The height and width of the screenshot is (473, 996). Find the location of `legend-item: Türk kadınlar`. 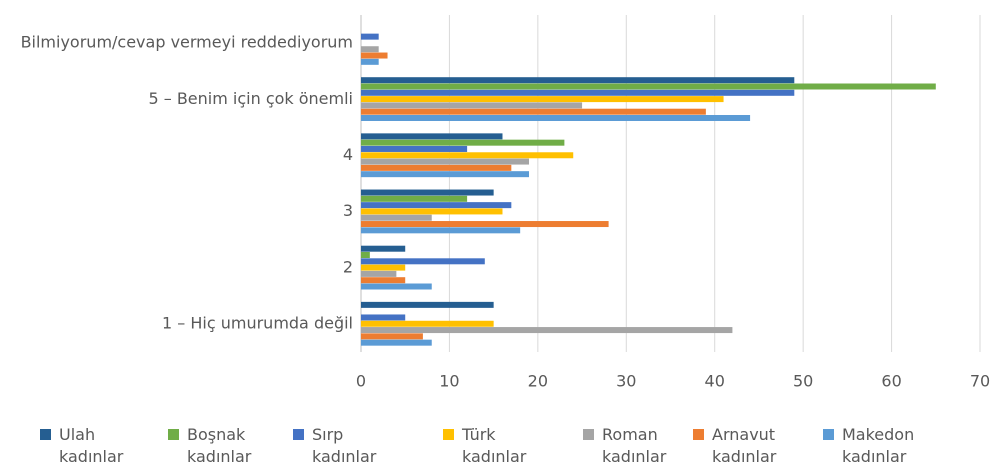

legend-item: Türk kadınlar is located at coordinates (492, 446).